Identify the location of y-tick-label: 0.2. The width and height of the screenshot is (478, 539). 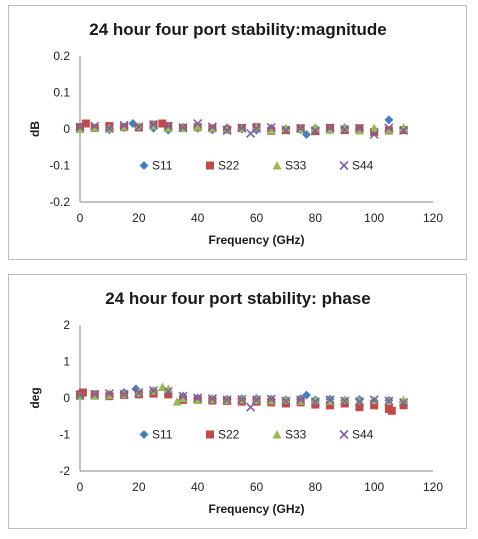
(61, 56).